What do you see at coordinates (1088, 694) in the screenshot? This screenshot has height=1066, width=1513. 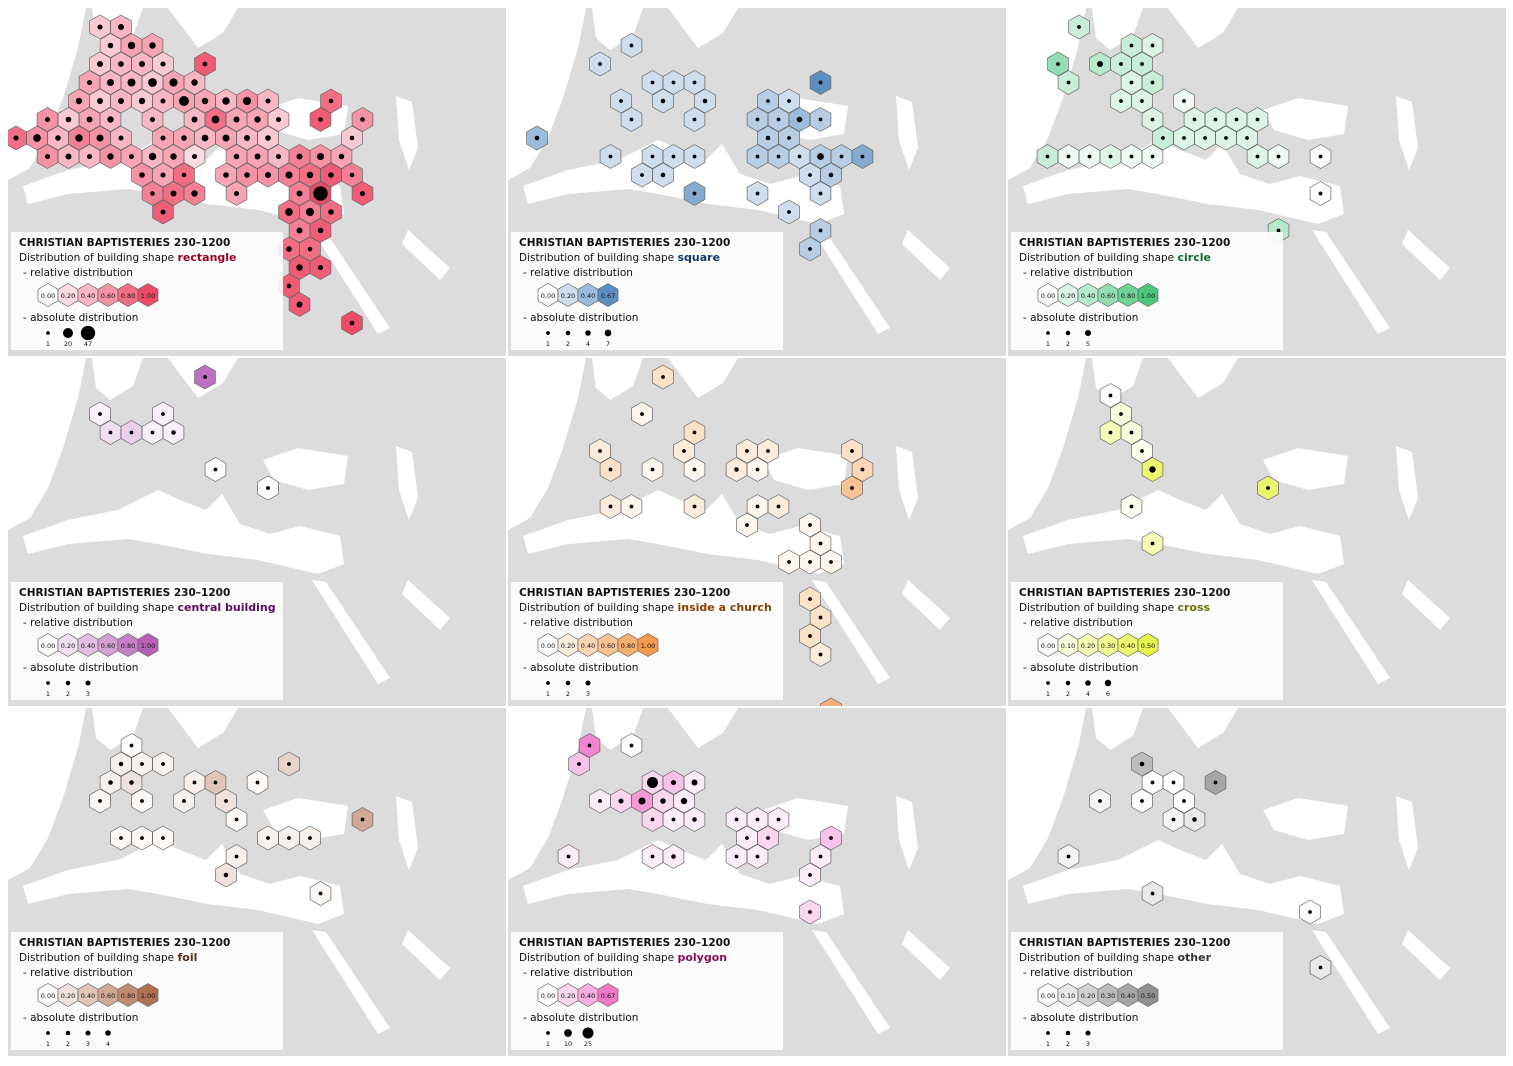 I see `legend-dot-label: 4` at bounding box center [1088, 694].